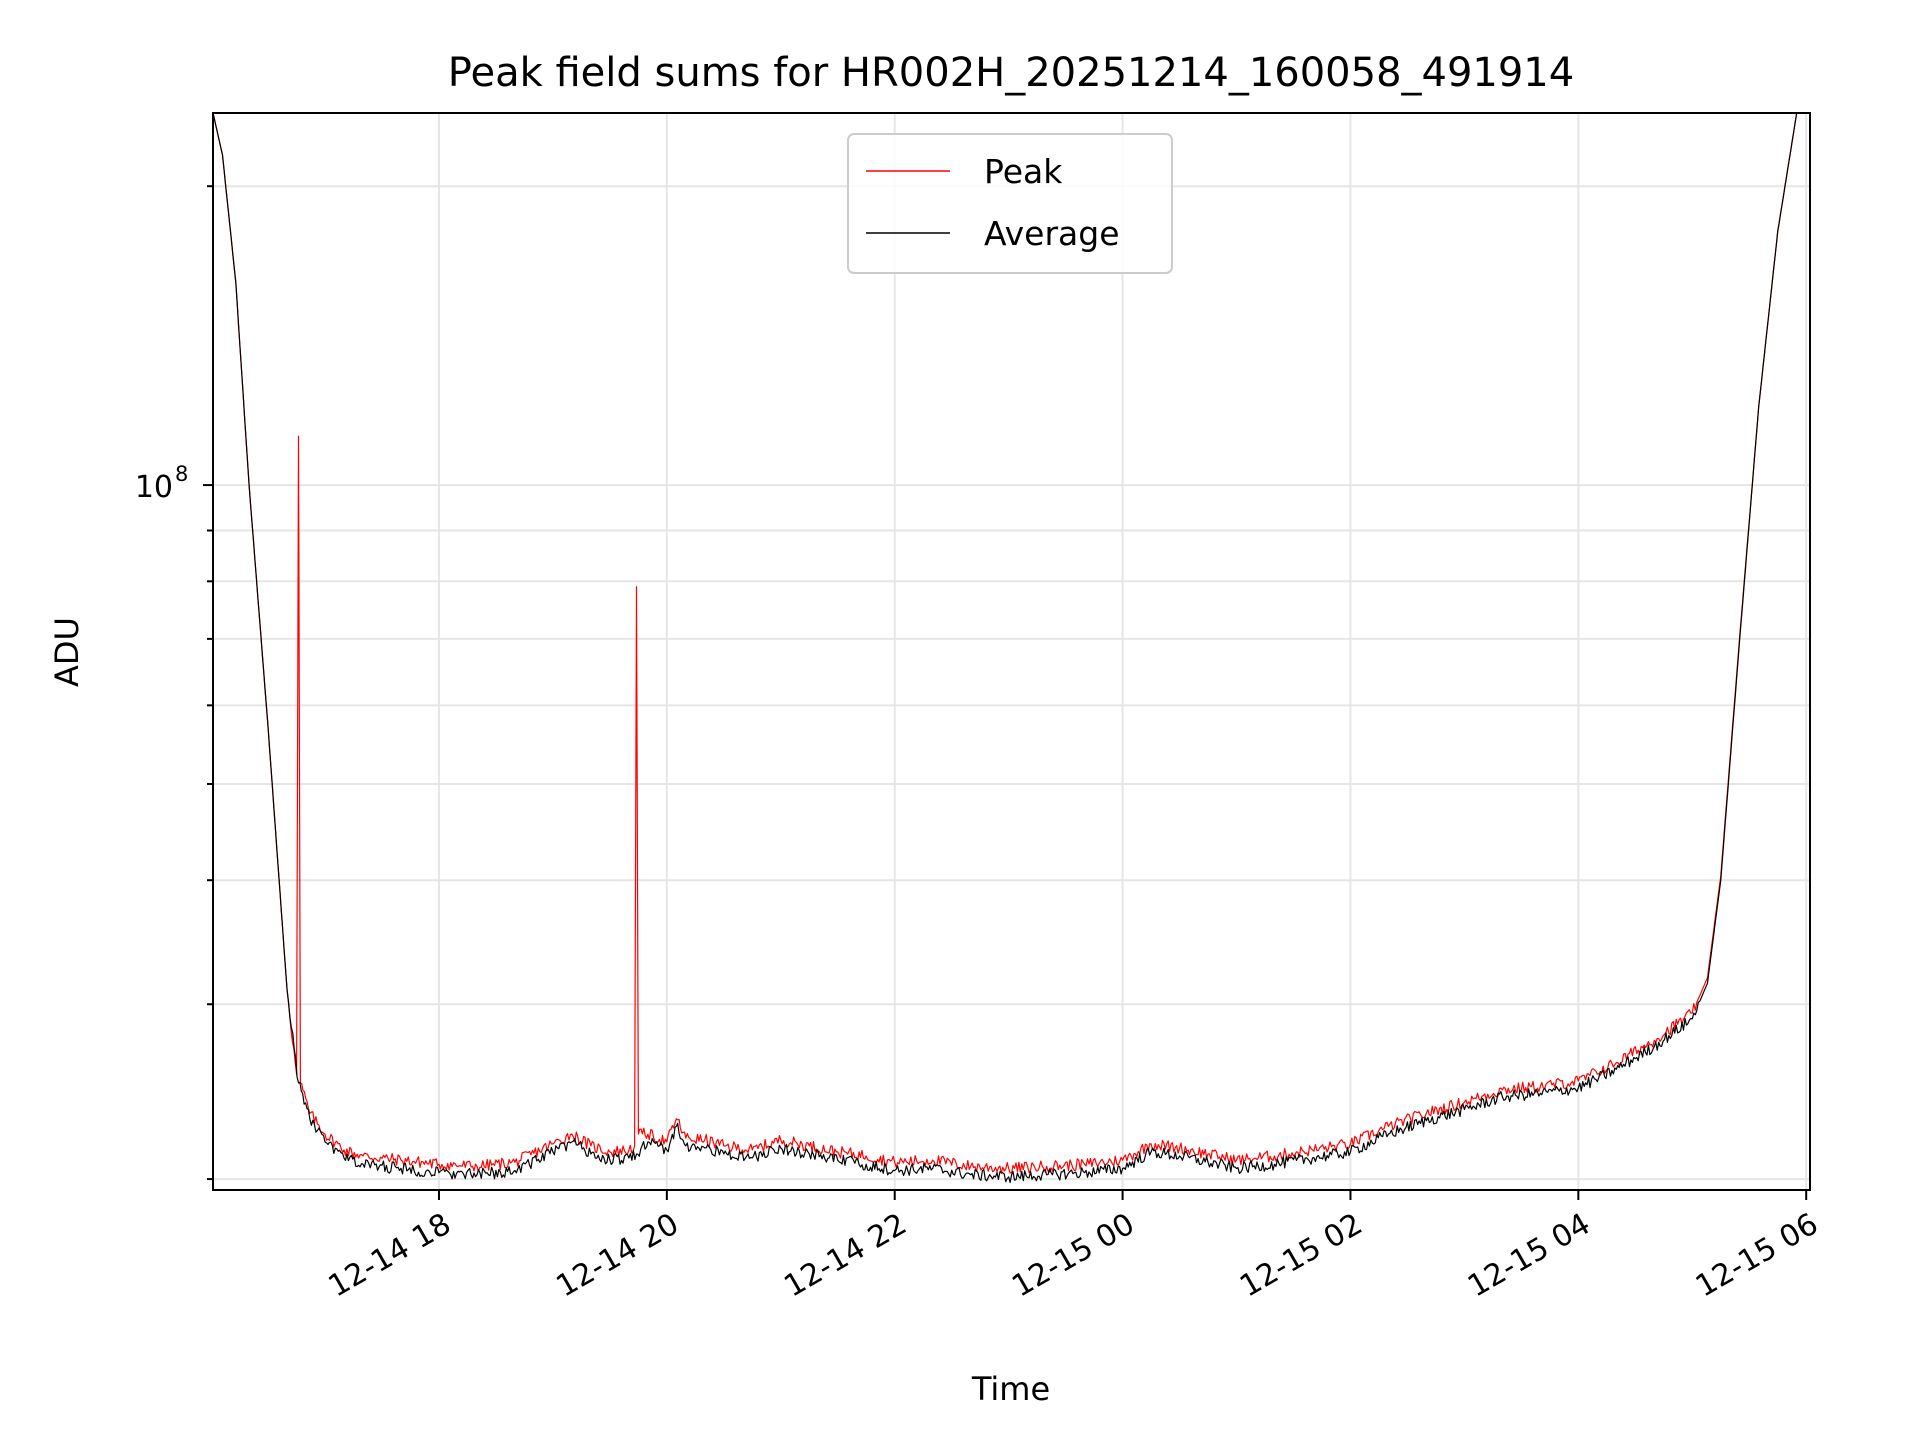  Describe the element at coordinates (1023, 171) in the screenshot. I see `legend-peak-label: Peak` at that location.